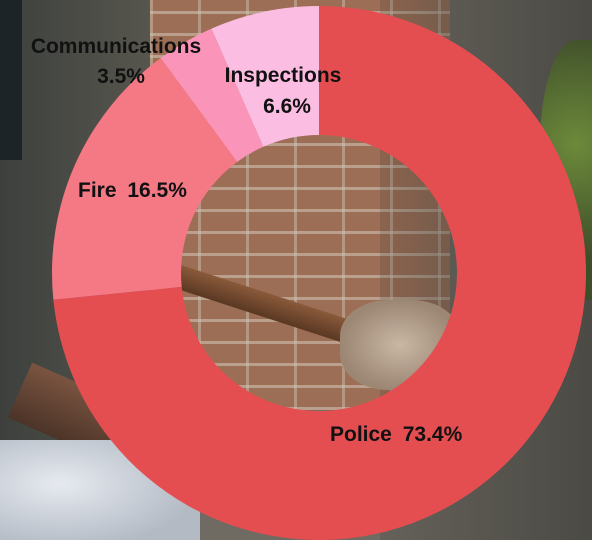 Image resolution: width=592 pixels, height=540 pixels. What do you see at coordinates (212, 95) in the screenshot?
I see `slice-communications` at bounding box center [212, 95].